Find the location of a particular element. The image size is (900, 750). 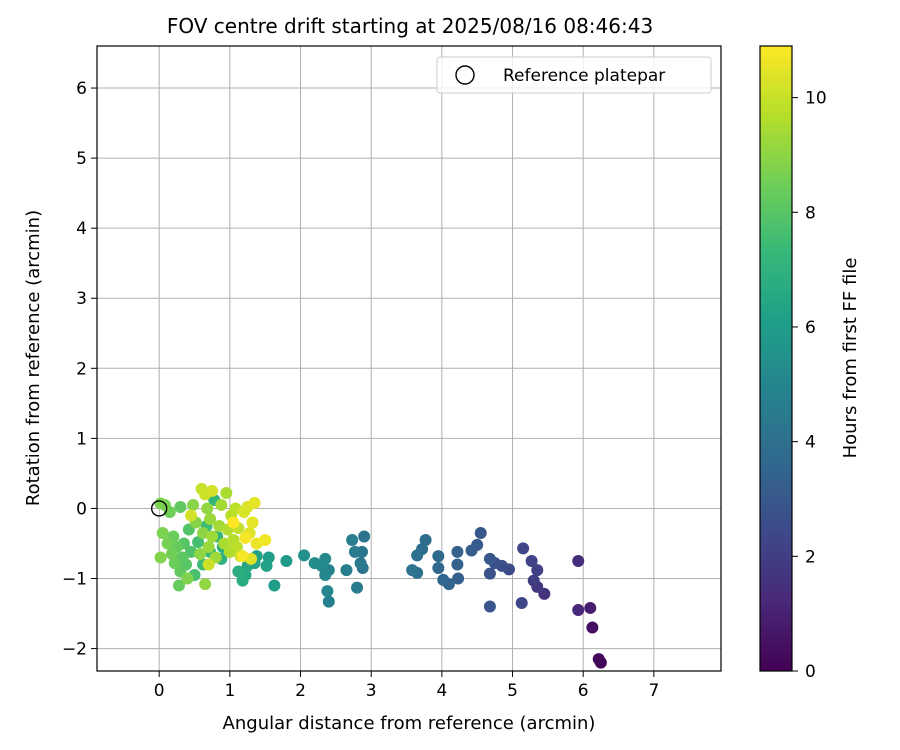

y-tick-label: 3 is located at coordinates (81, 299).